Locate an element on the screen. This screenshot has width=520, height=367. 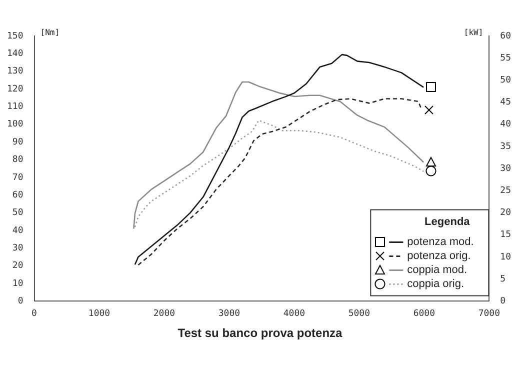
x-tick-label: 6000 is located at coordinates (424, 313).